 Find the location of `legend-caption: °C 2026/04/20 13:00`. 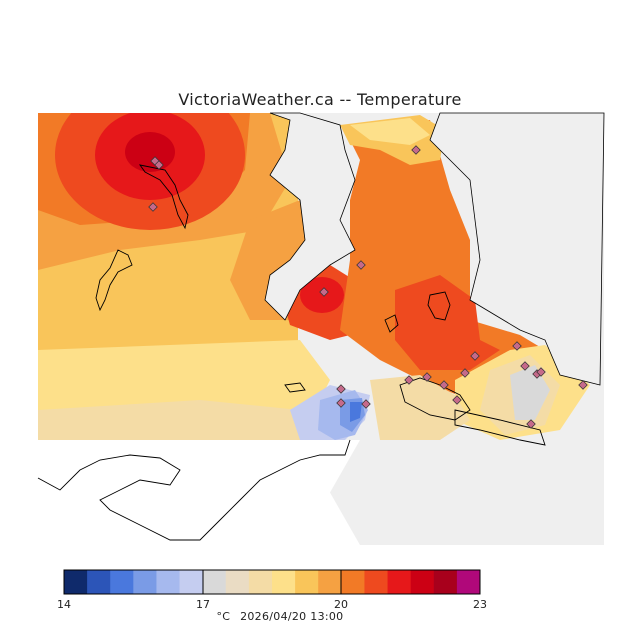

legend-caption: °C 2026/04/20 13:00 is located at coordinates (280, 616).